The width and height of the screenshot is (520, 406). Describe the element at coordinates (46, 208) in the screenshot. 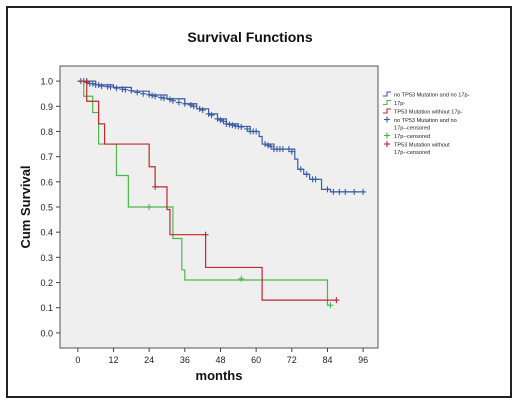

I see `y-tick-label: 0.5` at that location.